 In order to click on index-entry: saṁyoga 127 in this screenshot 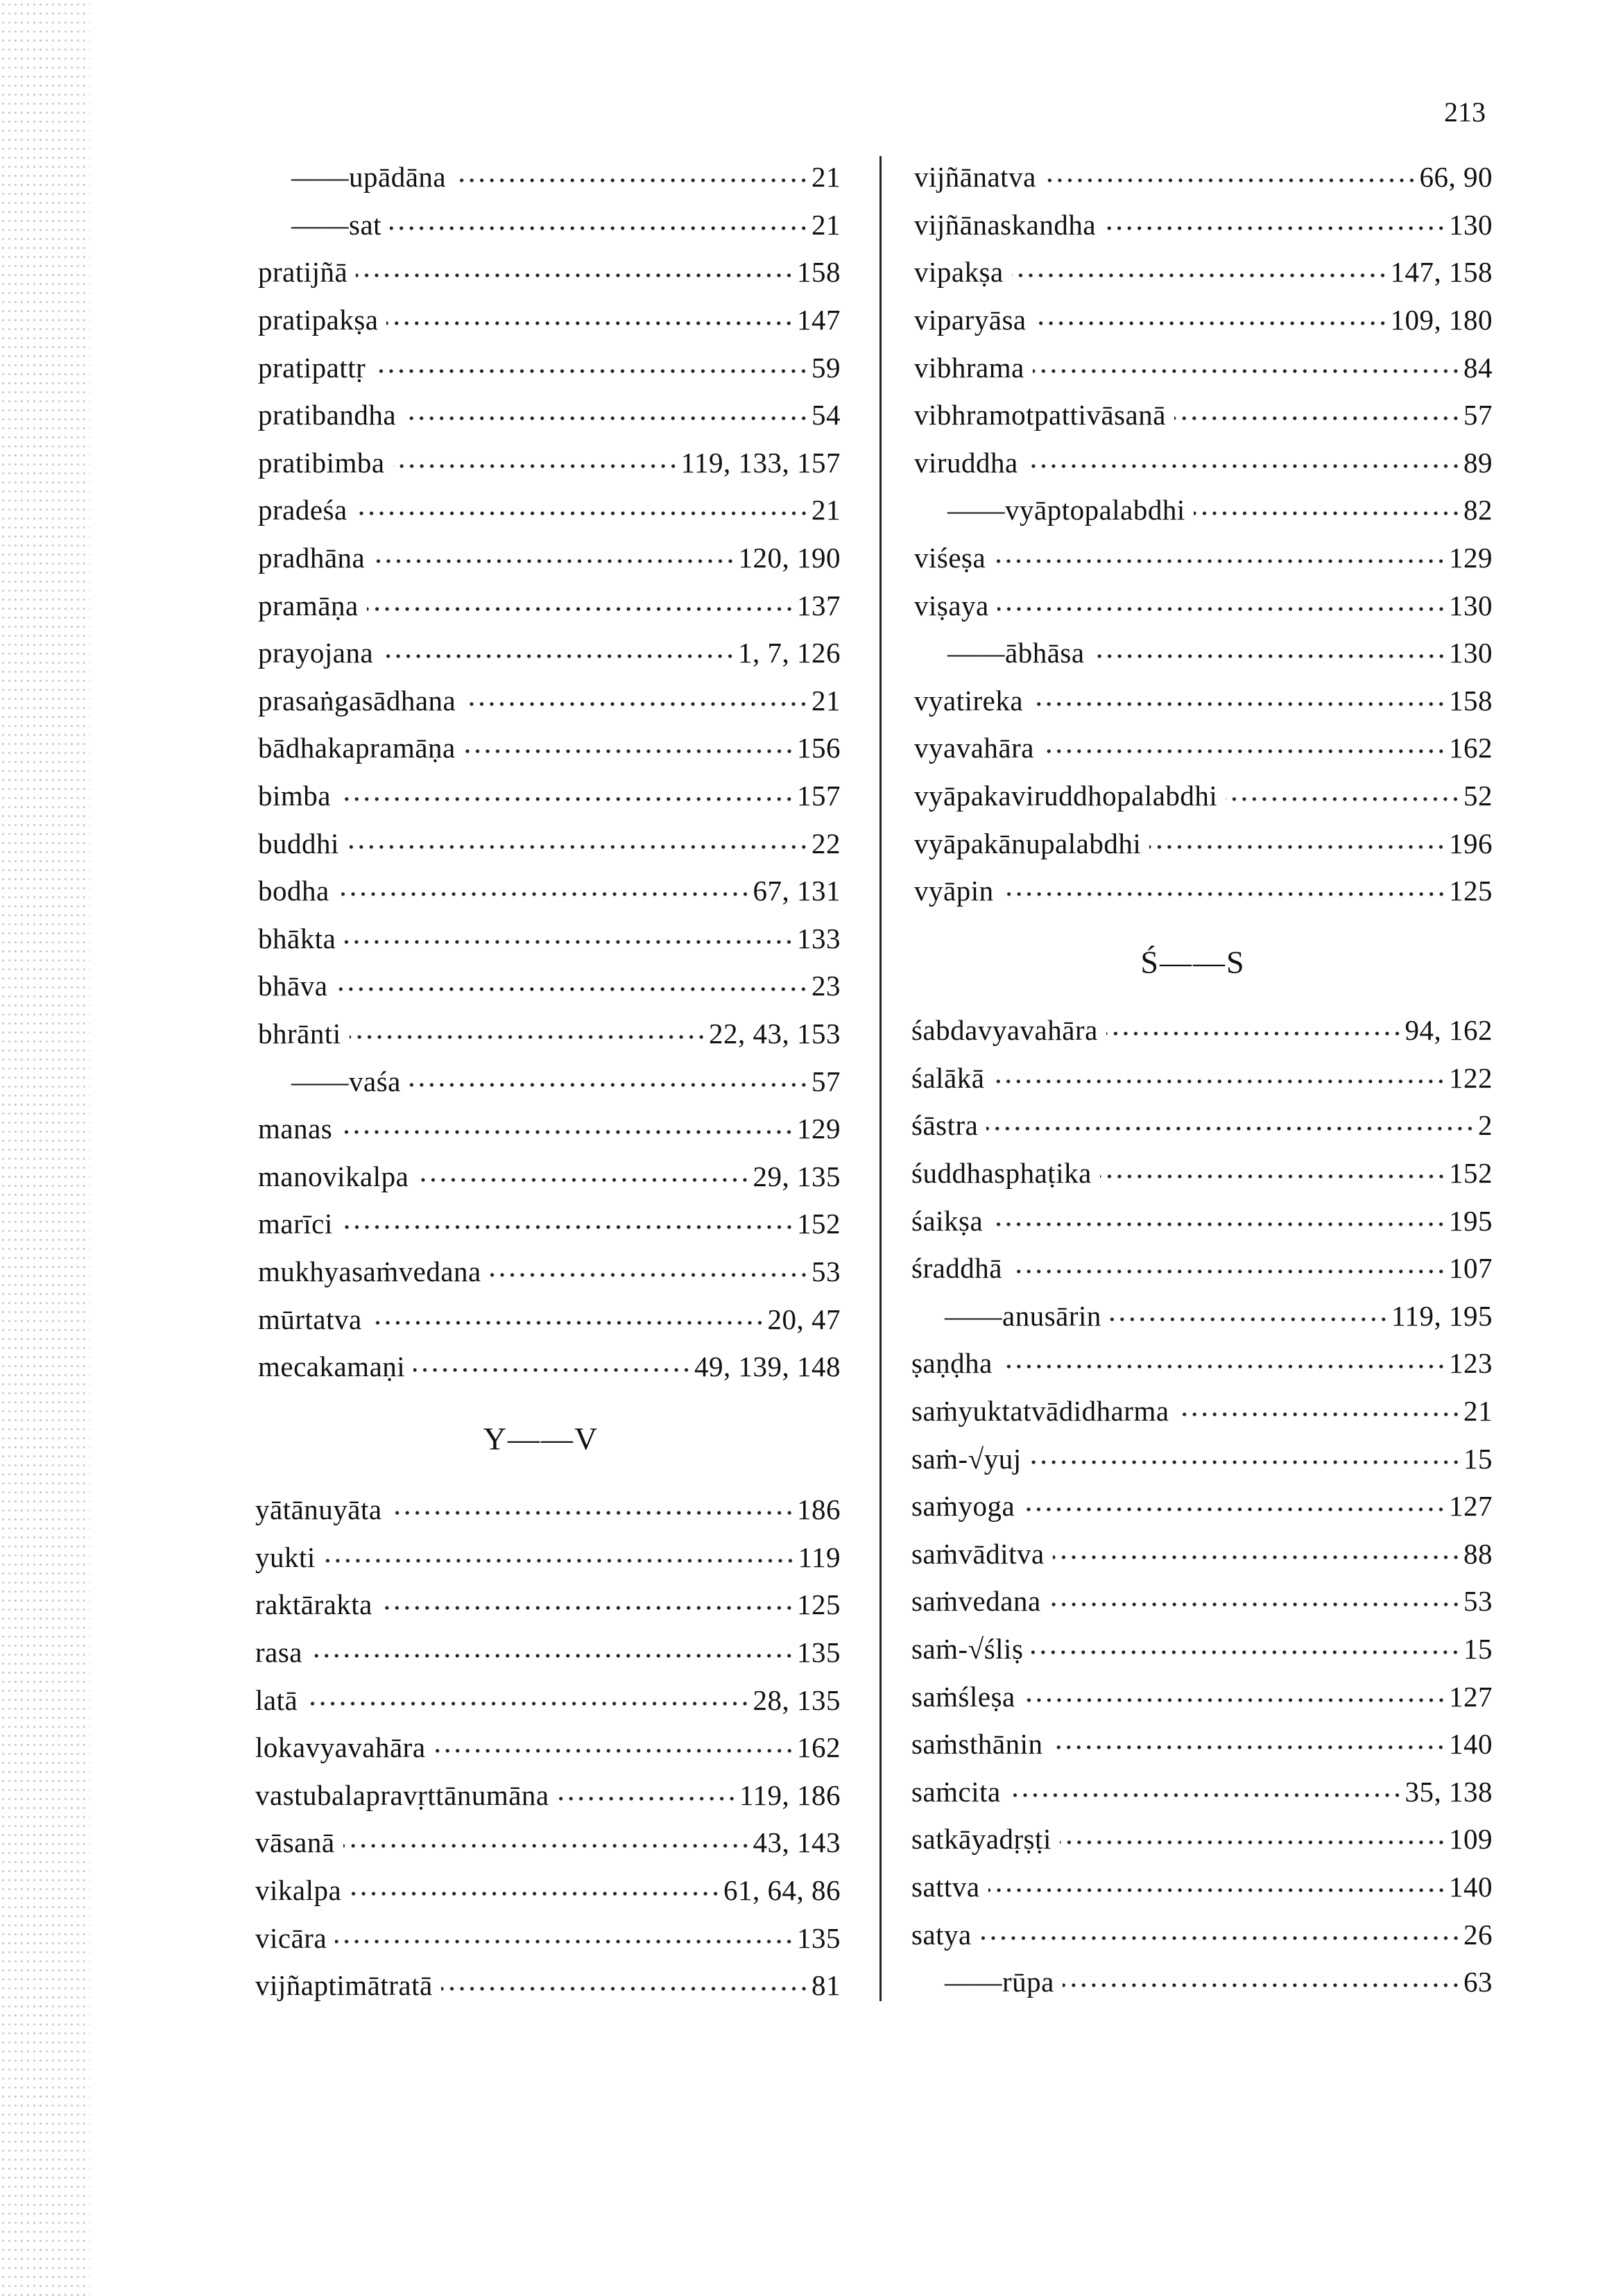, I will do `click(1202, 1506)`.